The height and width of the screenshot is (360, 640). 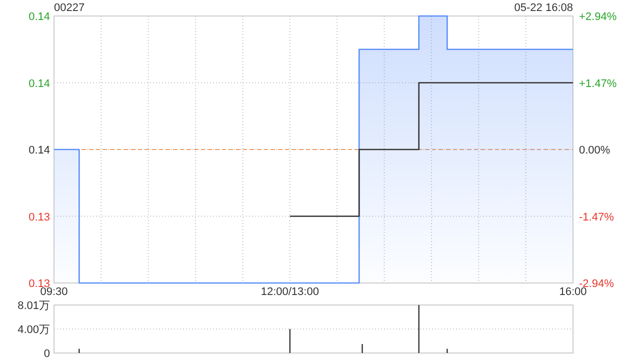 I want to click on y-tick-label: 0, so click(x=47, y=354).